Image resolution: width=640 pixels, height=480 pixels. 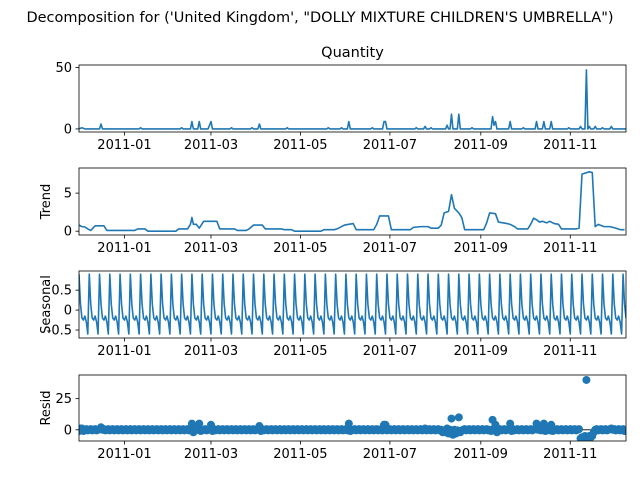 I want to click on y-tick-label: 25, so click(x=63, y=399).